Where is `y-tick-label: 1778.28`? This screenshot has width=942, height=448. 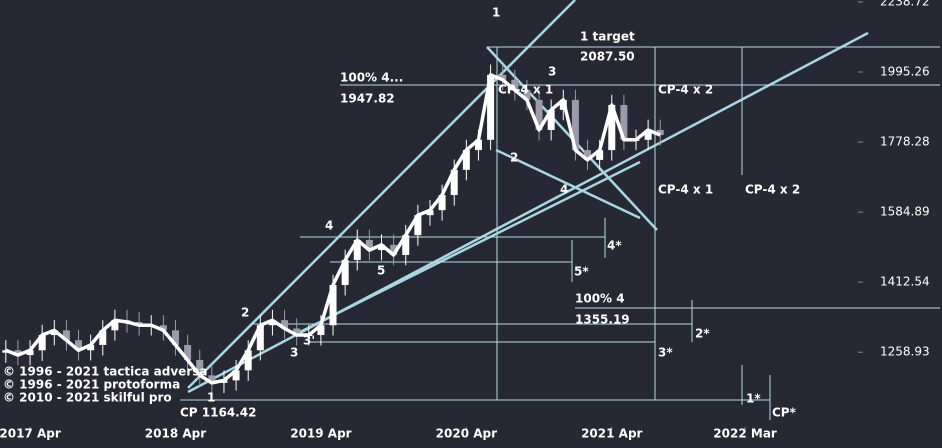 y-tick-label: 1778.28 is located at coordinates (905, 142).